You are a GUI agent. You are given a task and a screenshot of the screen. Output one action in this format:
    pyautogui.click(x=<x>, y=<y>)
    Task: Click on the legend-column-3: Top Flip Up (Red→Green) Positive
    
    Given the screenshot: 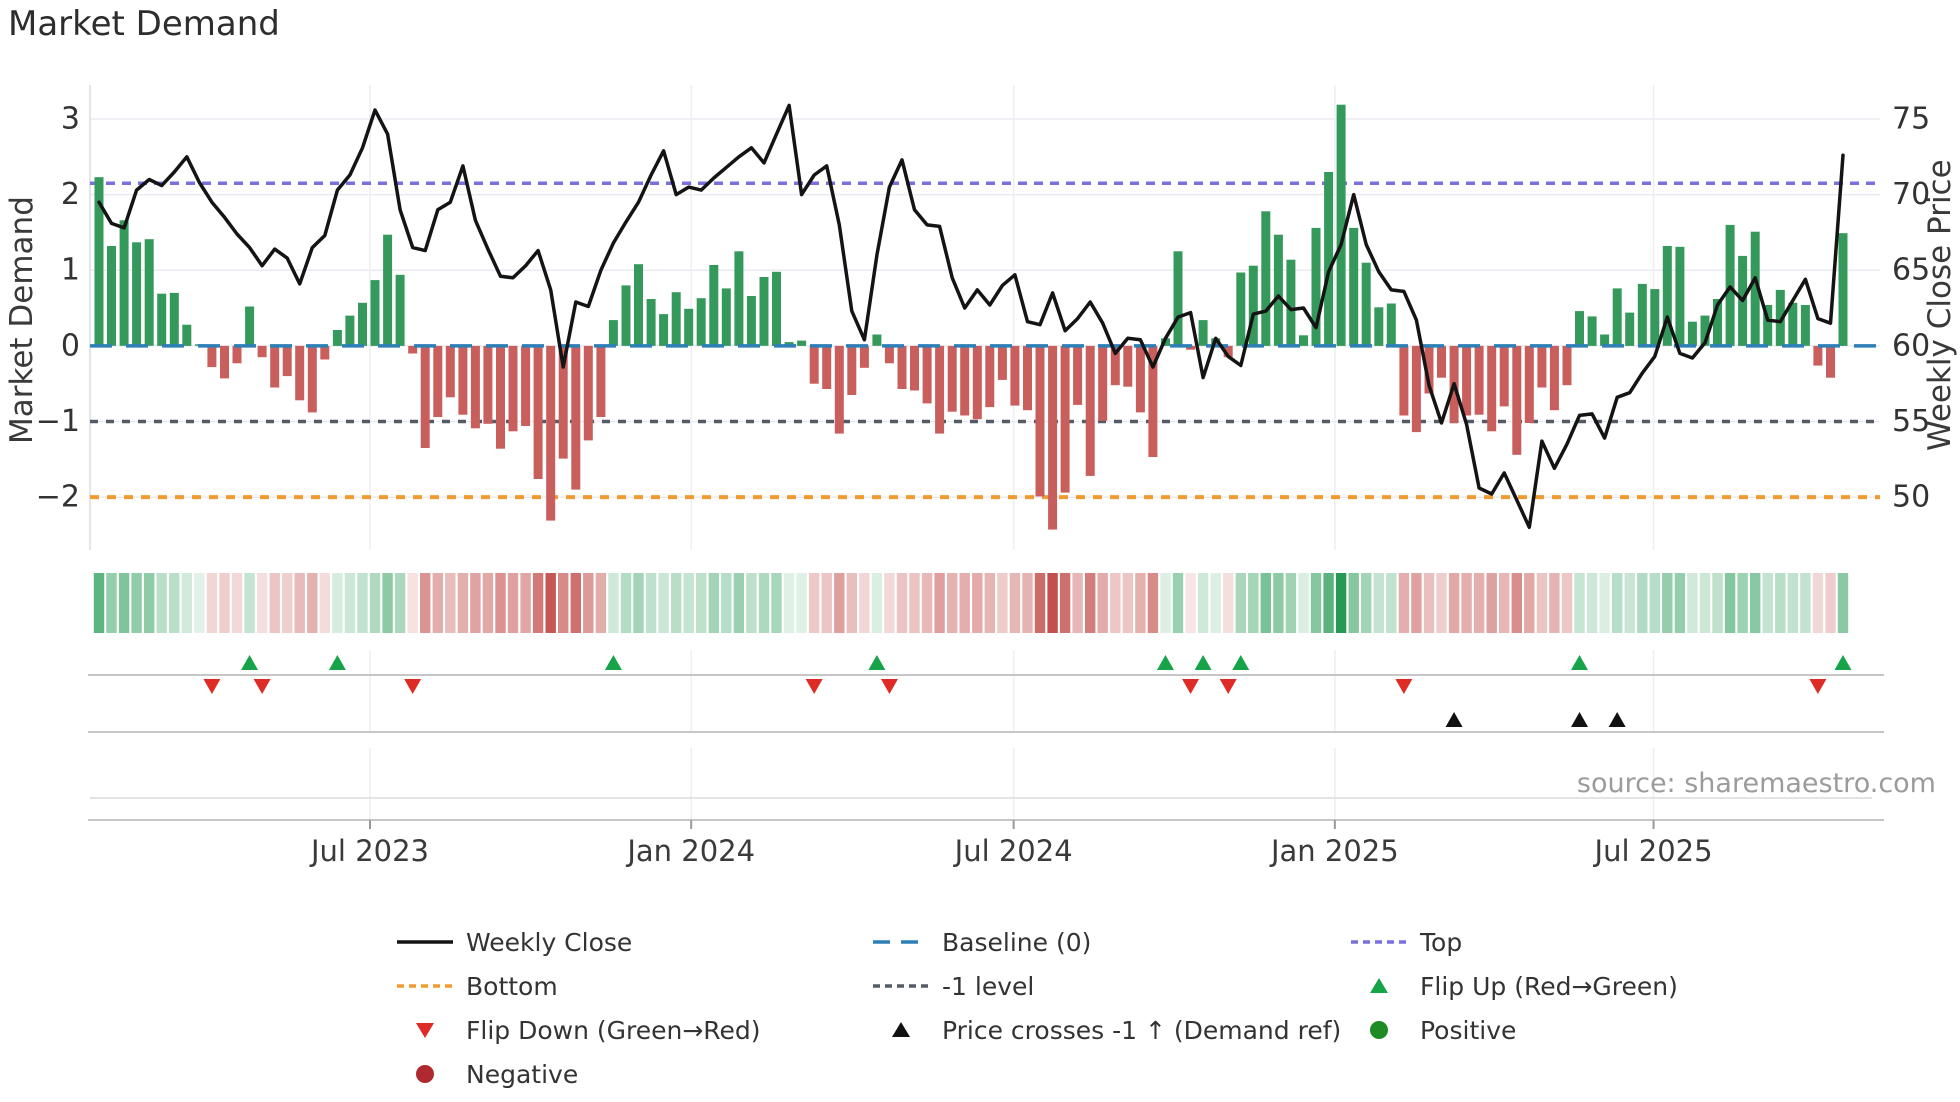 What is the action you would take?
    pyautogui.click(x=1512, y=986)
    